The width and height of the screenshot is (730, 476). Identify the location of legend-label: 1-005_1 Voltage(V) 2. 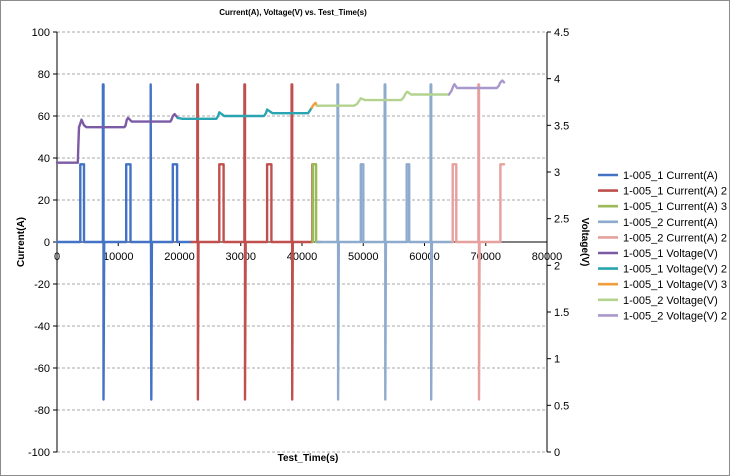
(675, 270).